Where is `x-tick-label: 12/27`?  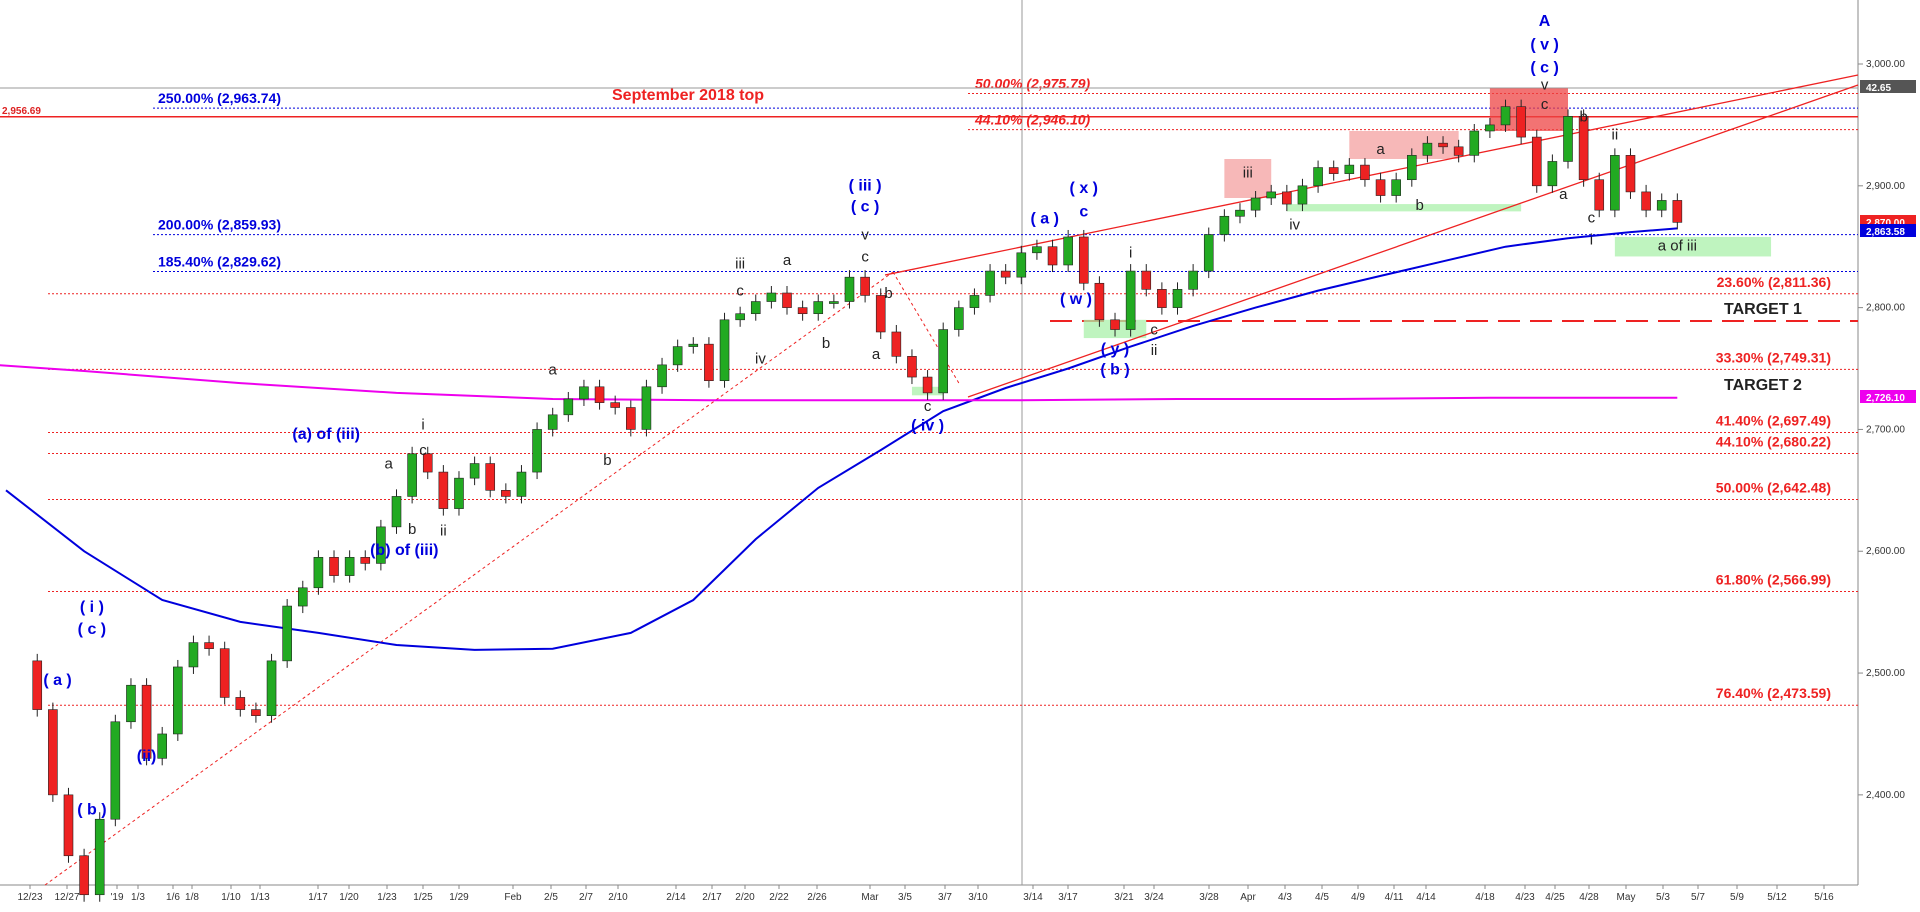 x-tick-label: 12/27 is located at coordinates (66, 897).